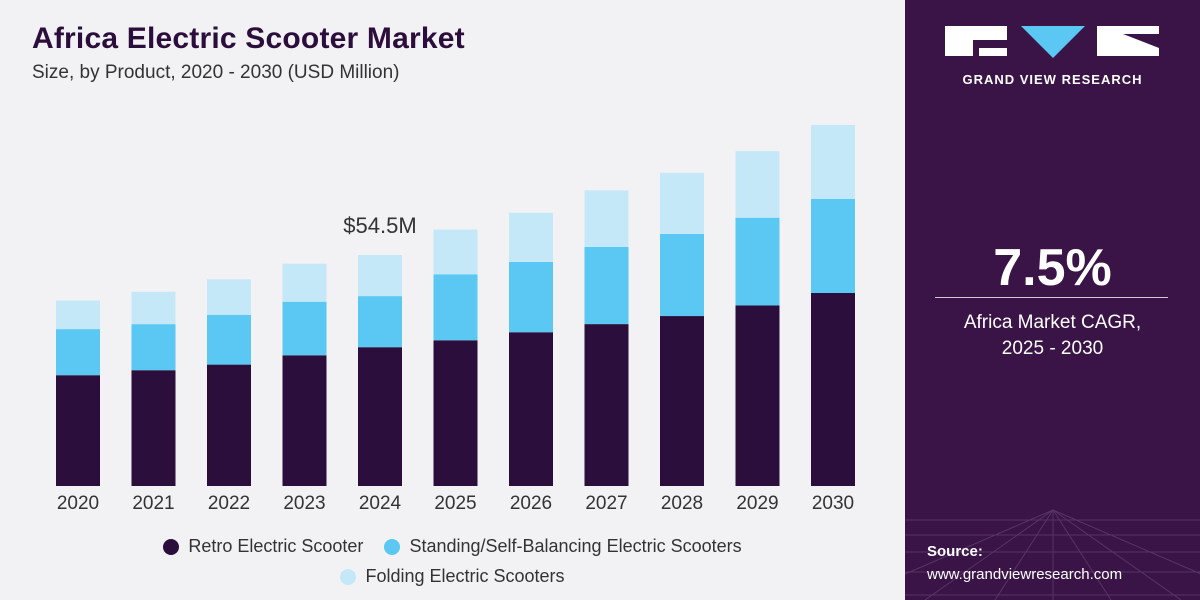 This screenshot has height=600, width=1200. What do you see at coordinates (229, 503) in the screenshot?
I see `x-tick-label-2022: 2022` at bounding box center [229, 503].